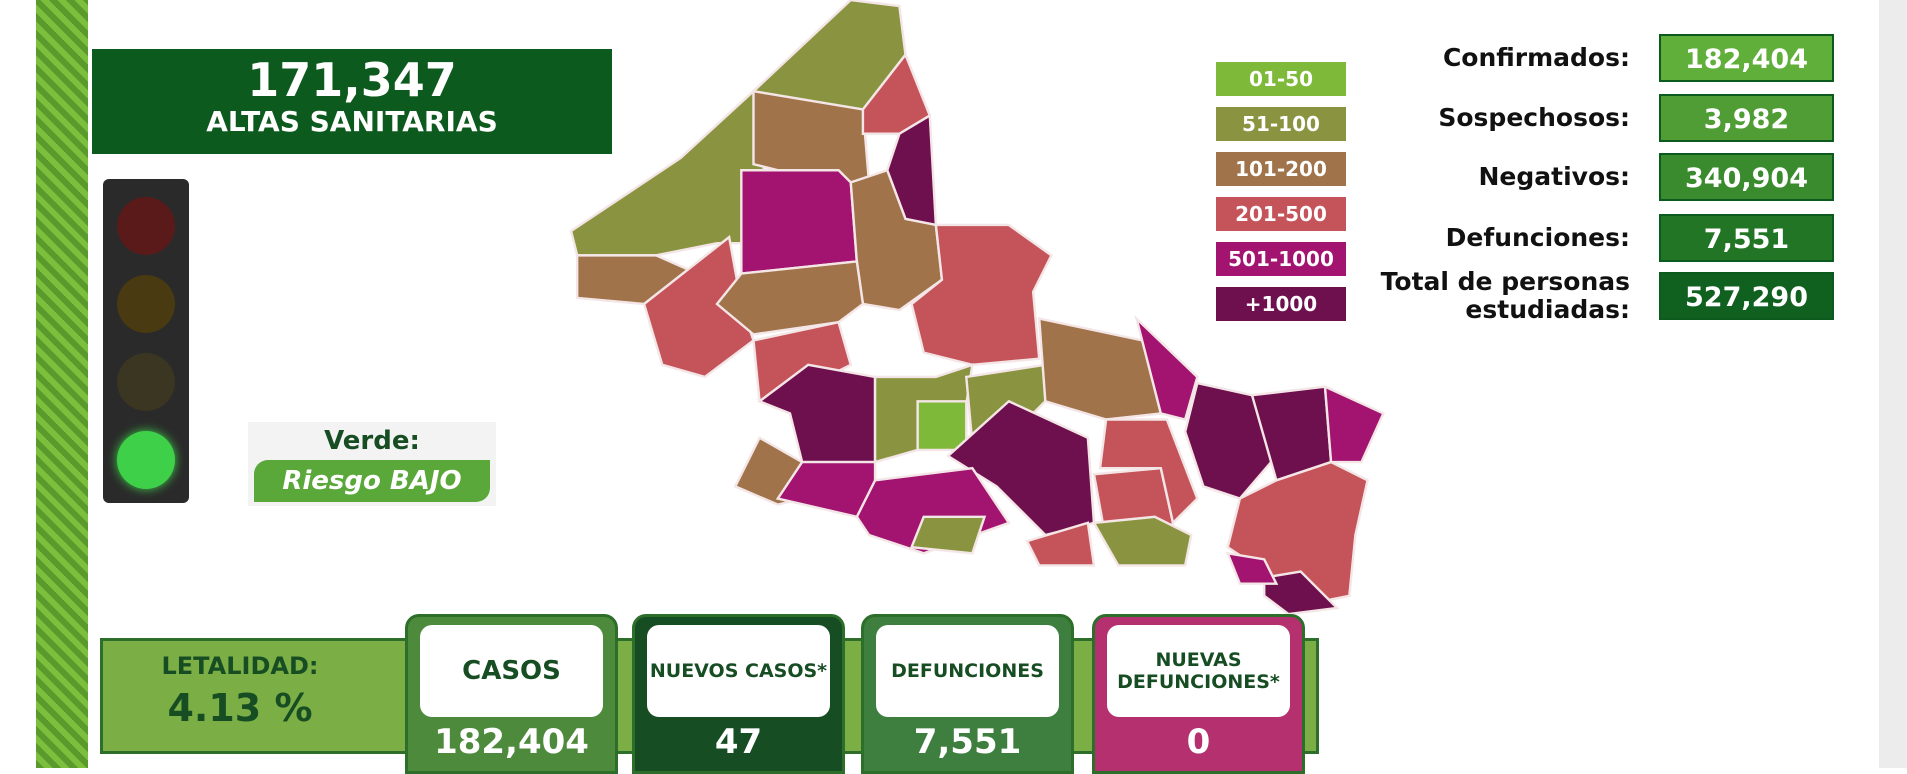  I want to click on right-edge, so click(1893, 384).